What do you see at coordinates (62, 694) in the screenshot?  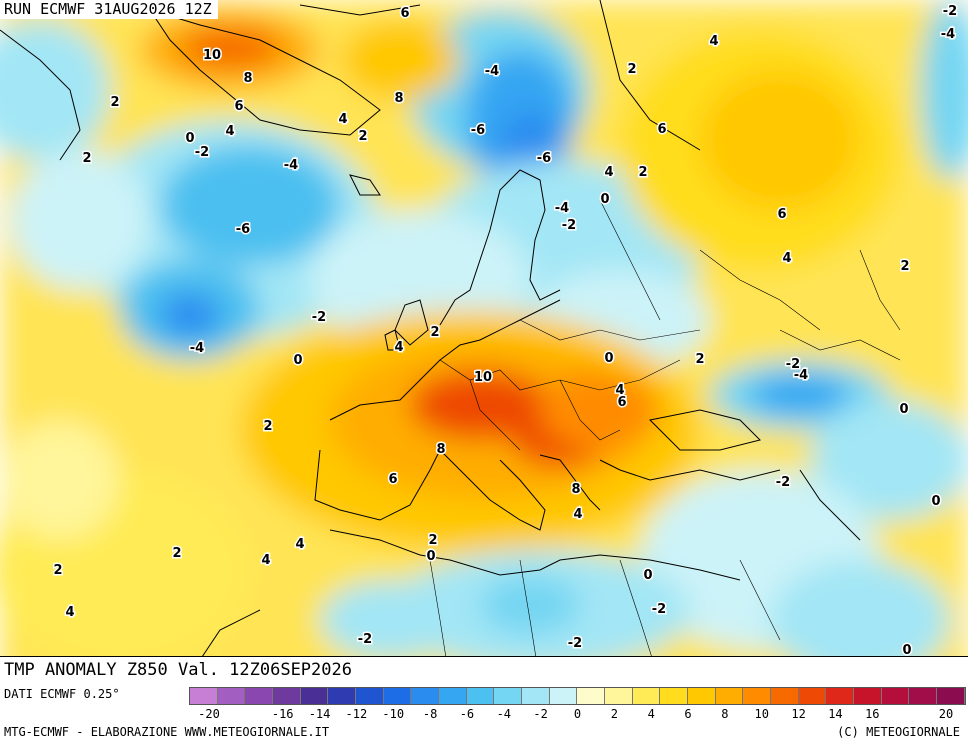 I see `data-source: DATI ECMWF 0.25°` at bounding box center [62, 694].